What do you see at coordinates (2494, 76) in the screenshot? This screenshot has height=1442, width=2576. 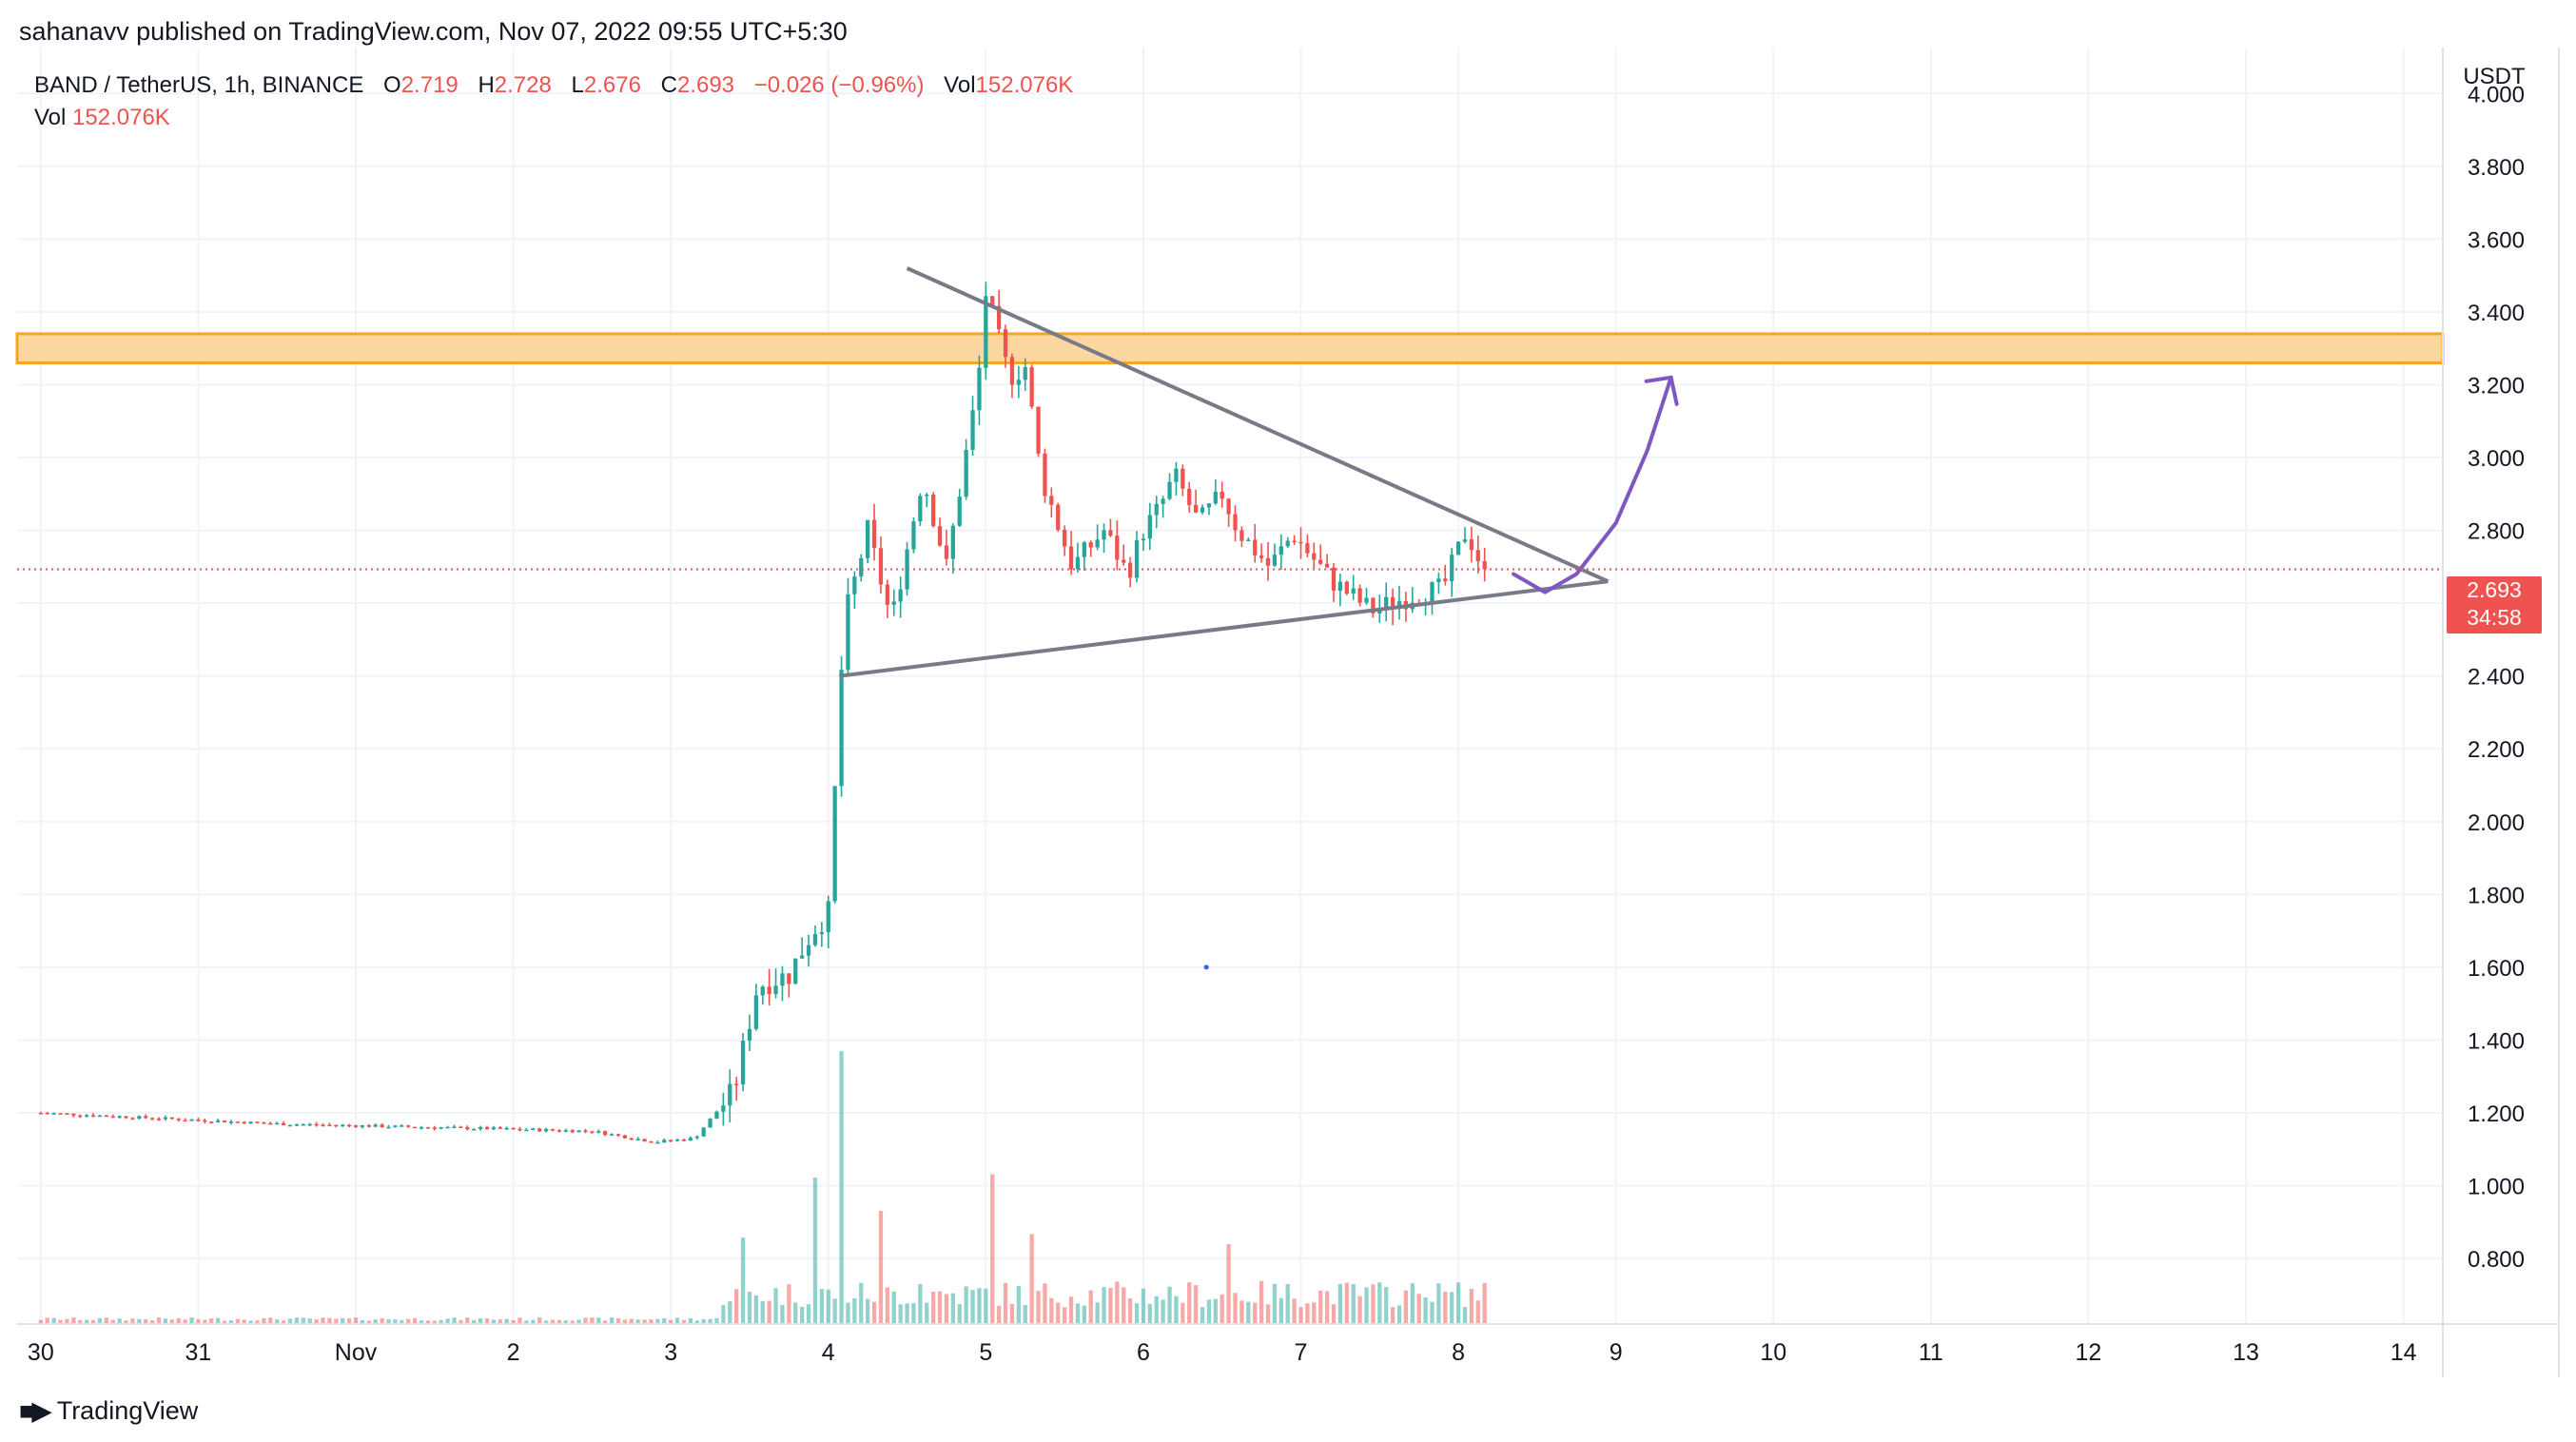 I see `price-axis-unit: USDT` at bounding box center [2494, 76].